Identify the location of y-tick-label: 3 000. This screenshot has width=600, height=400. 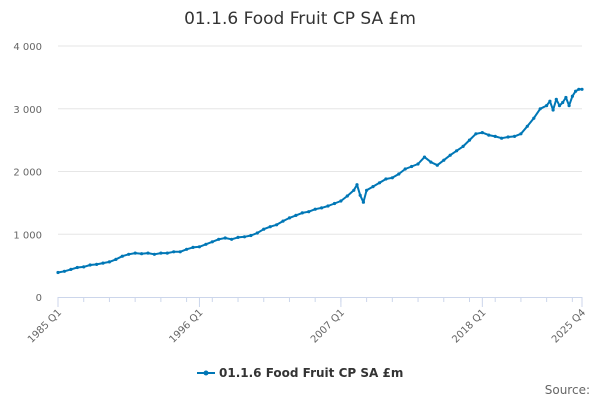
(27, 110).